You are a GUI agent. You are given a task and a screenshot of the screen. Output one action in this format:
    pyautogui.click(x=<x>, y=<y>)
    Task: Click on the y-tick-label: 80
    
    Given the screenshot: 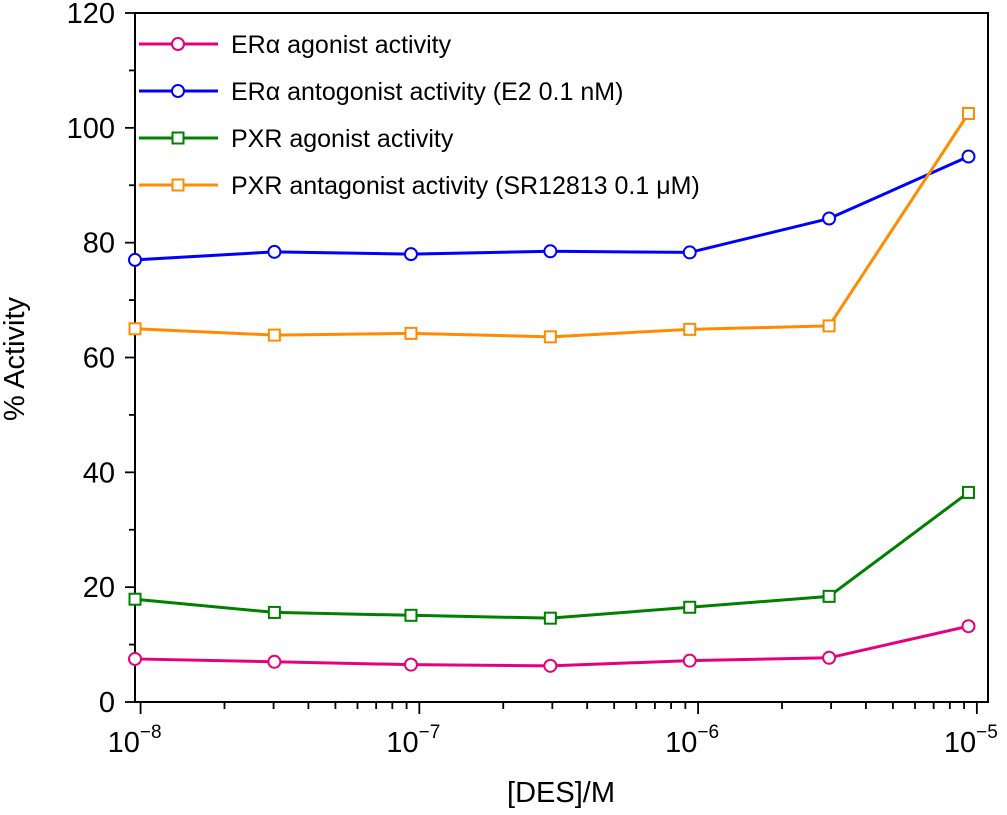 What is the action you would take?
    pyautogui.click(x=99, y=244)
    